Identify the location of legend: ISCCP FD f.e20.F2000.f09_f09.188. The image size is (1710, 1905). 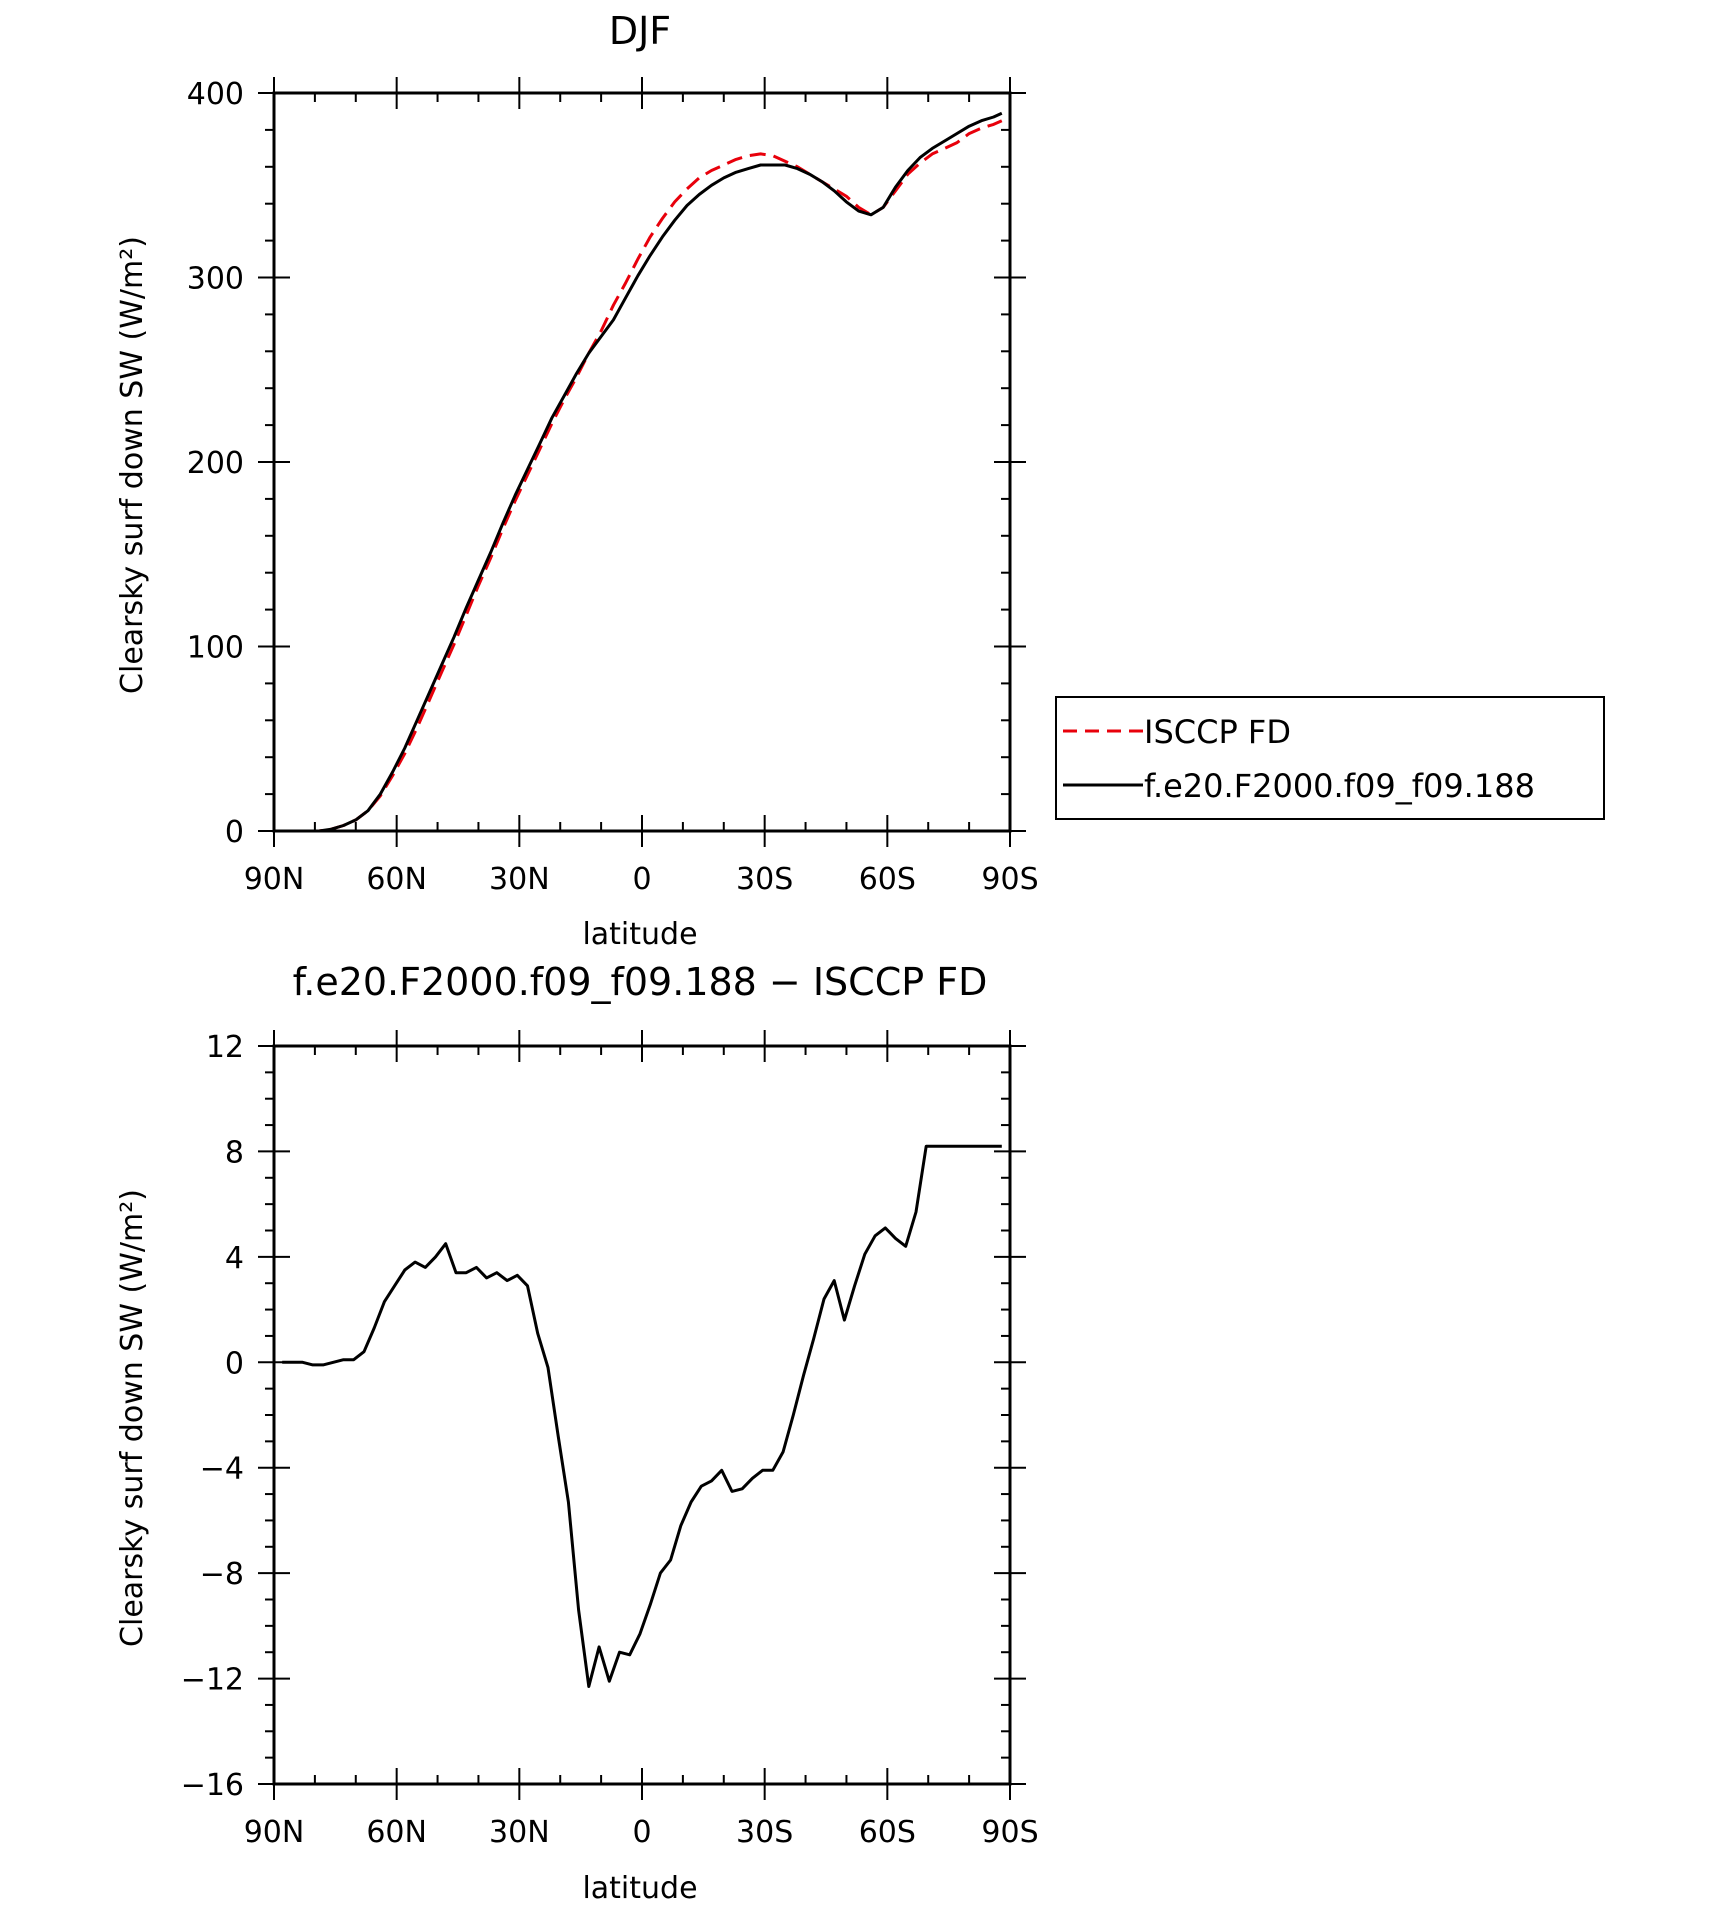
(1330, 758).